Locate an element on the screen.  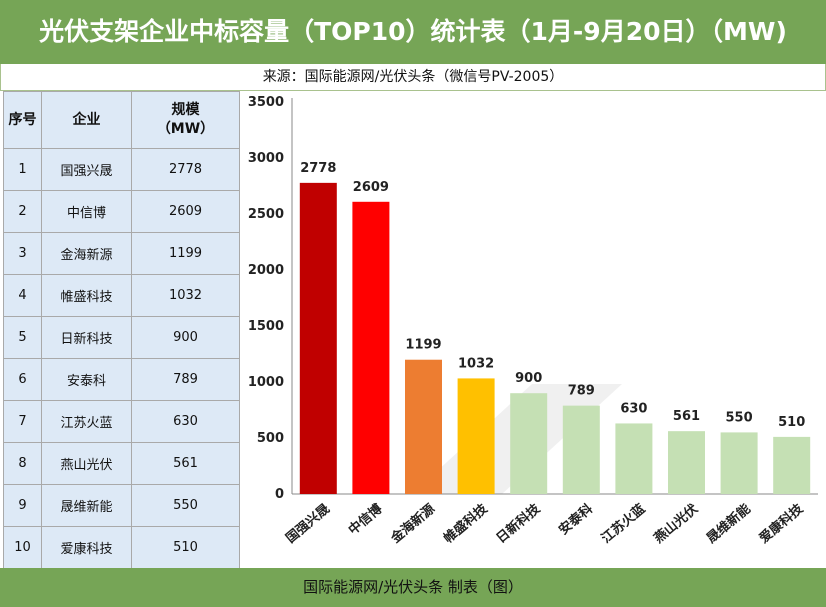
y-tick-label: 2500 is located at coordinates (266, 214).